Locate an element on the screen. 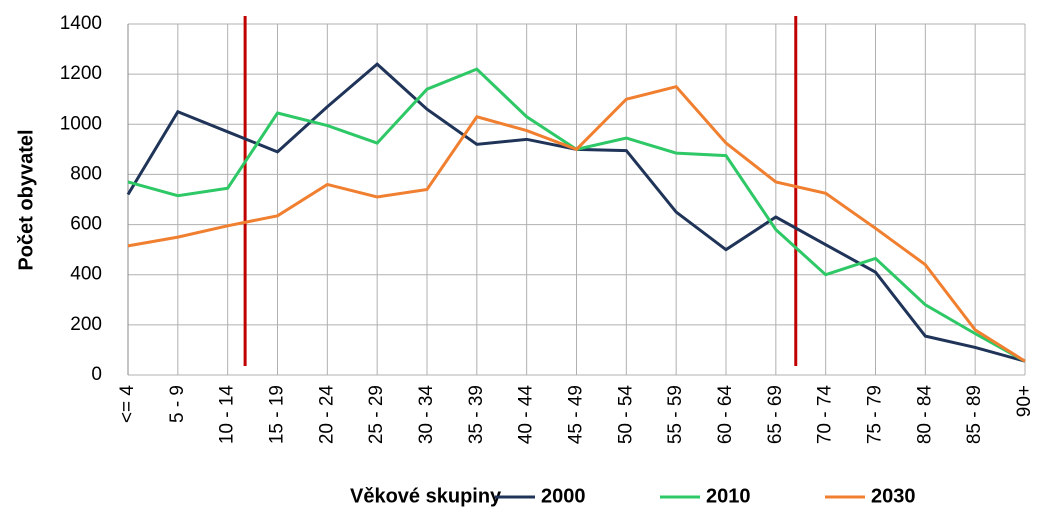 The height and width of the screenshot is (513, 1042). x-tick-label: 25 - 29 is located at coordinates (376, 414).